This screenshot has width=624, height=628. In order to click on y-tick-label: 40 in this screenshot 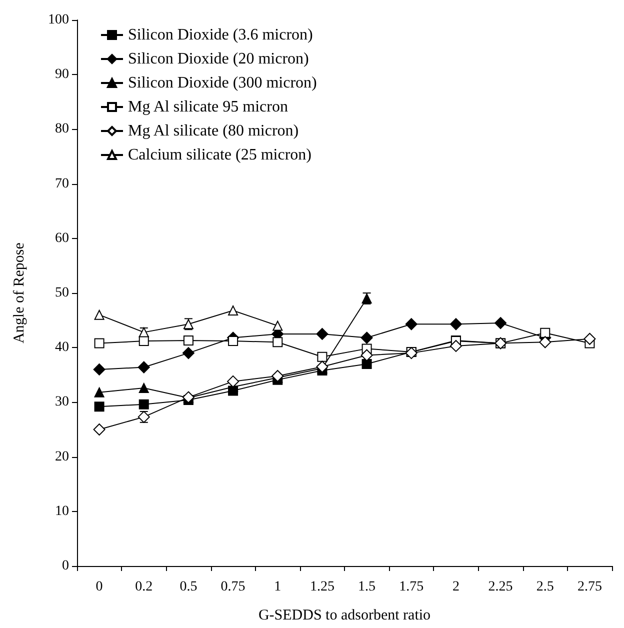, I will do `click(62, 348)`.